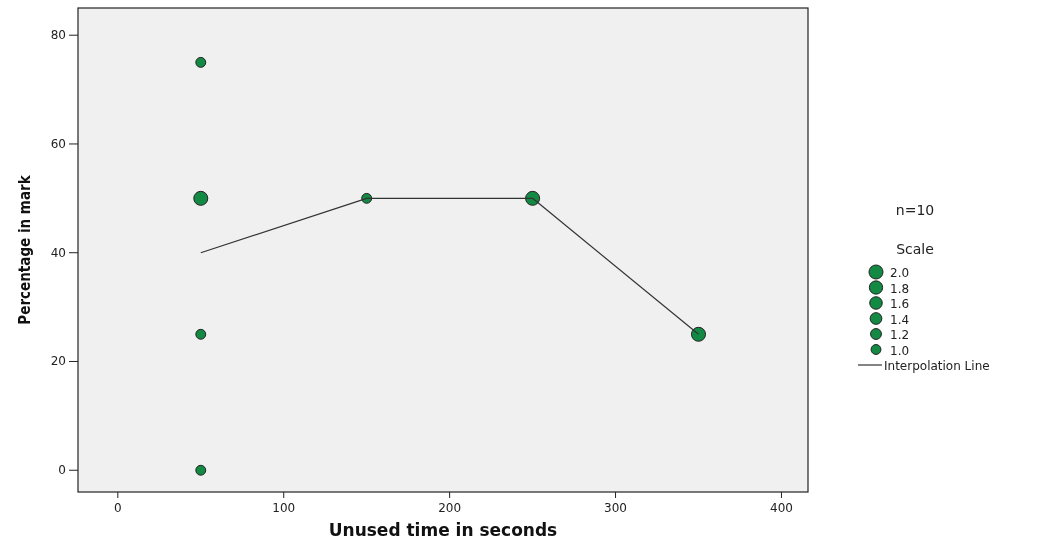 This screenshot has height=546, width=1050. I want to click on y-tick-label: 40, so click(58, 252).